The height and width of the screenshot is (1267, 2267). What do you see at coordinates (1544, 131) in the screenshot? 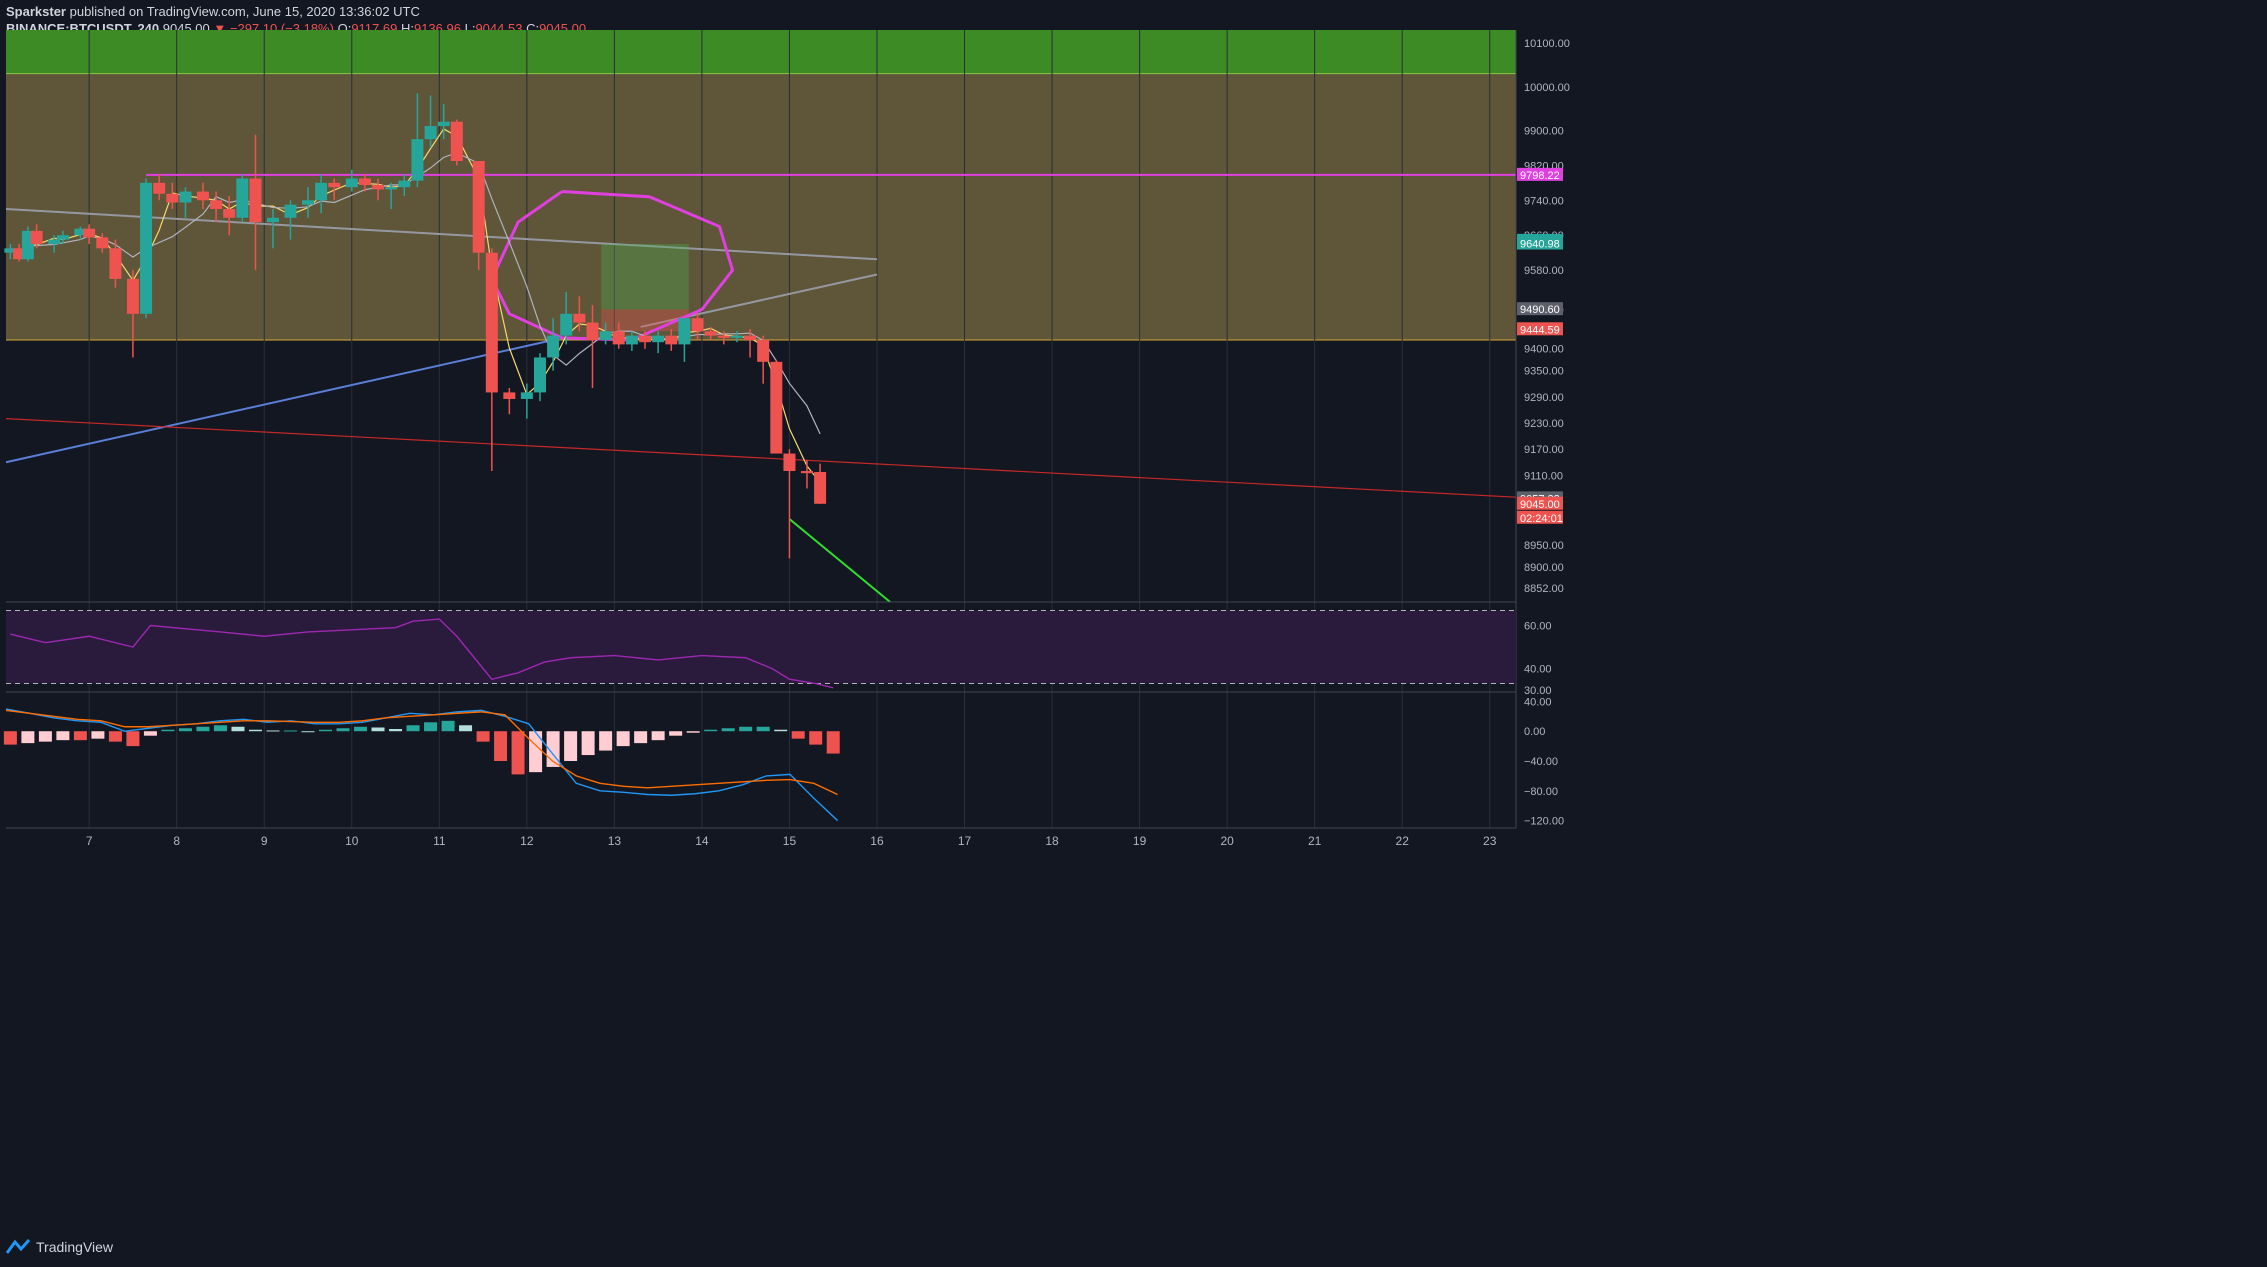
I see `price-tick-label: 9900.00` at bounding box center [1544, 131].